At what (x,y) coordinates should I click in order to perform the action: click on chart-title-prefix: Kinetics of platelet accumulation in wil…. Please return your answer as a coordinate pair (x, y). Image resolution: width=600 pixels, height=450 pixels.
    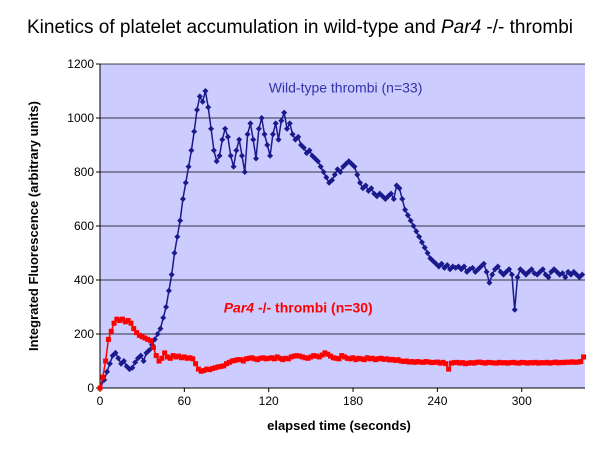
    Looking at the image, I should click on (234, 27).